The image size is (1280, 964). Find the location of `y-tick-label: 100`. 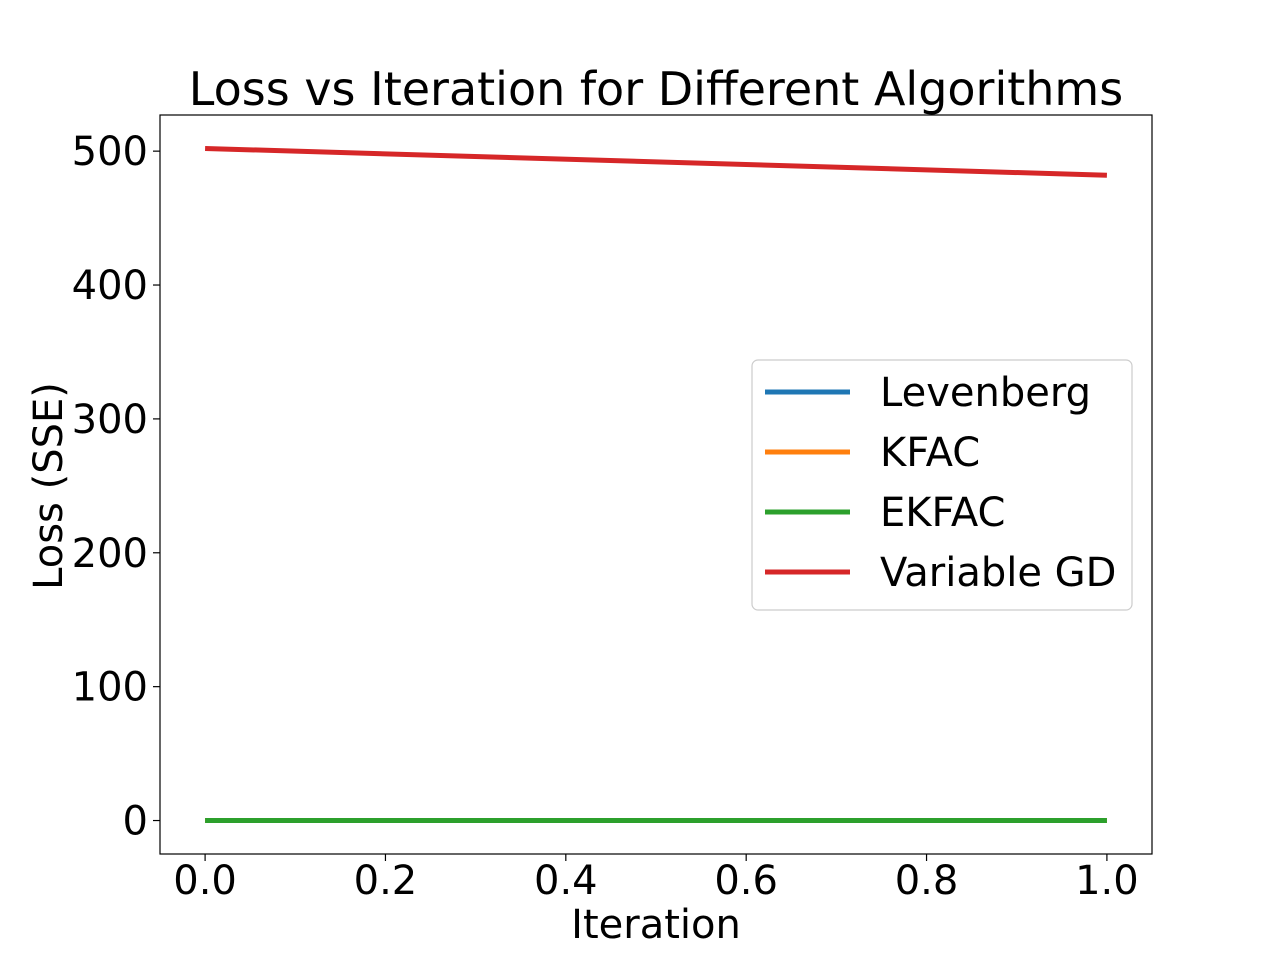

y-tick-label: 100 is located at coordinates (110, 688).